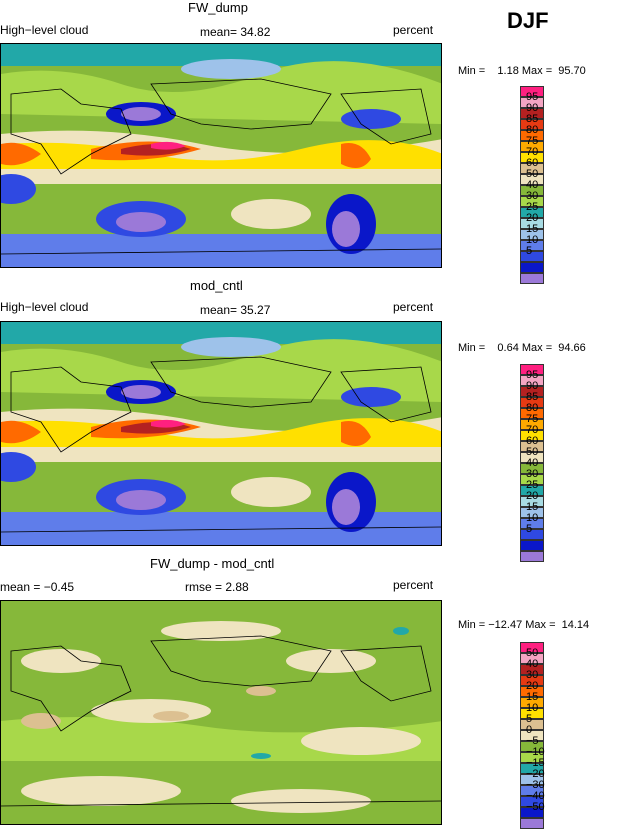 The height and width of the screenshot is (829, 634). What do you see at coordinates (528, 20) in the screenshot?
I see `season-label: DJF` at bounding box center [528, 20].